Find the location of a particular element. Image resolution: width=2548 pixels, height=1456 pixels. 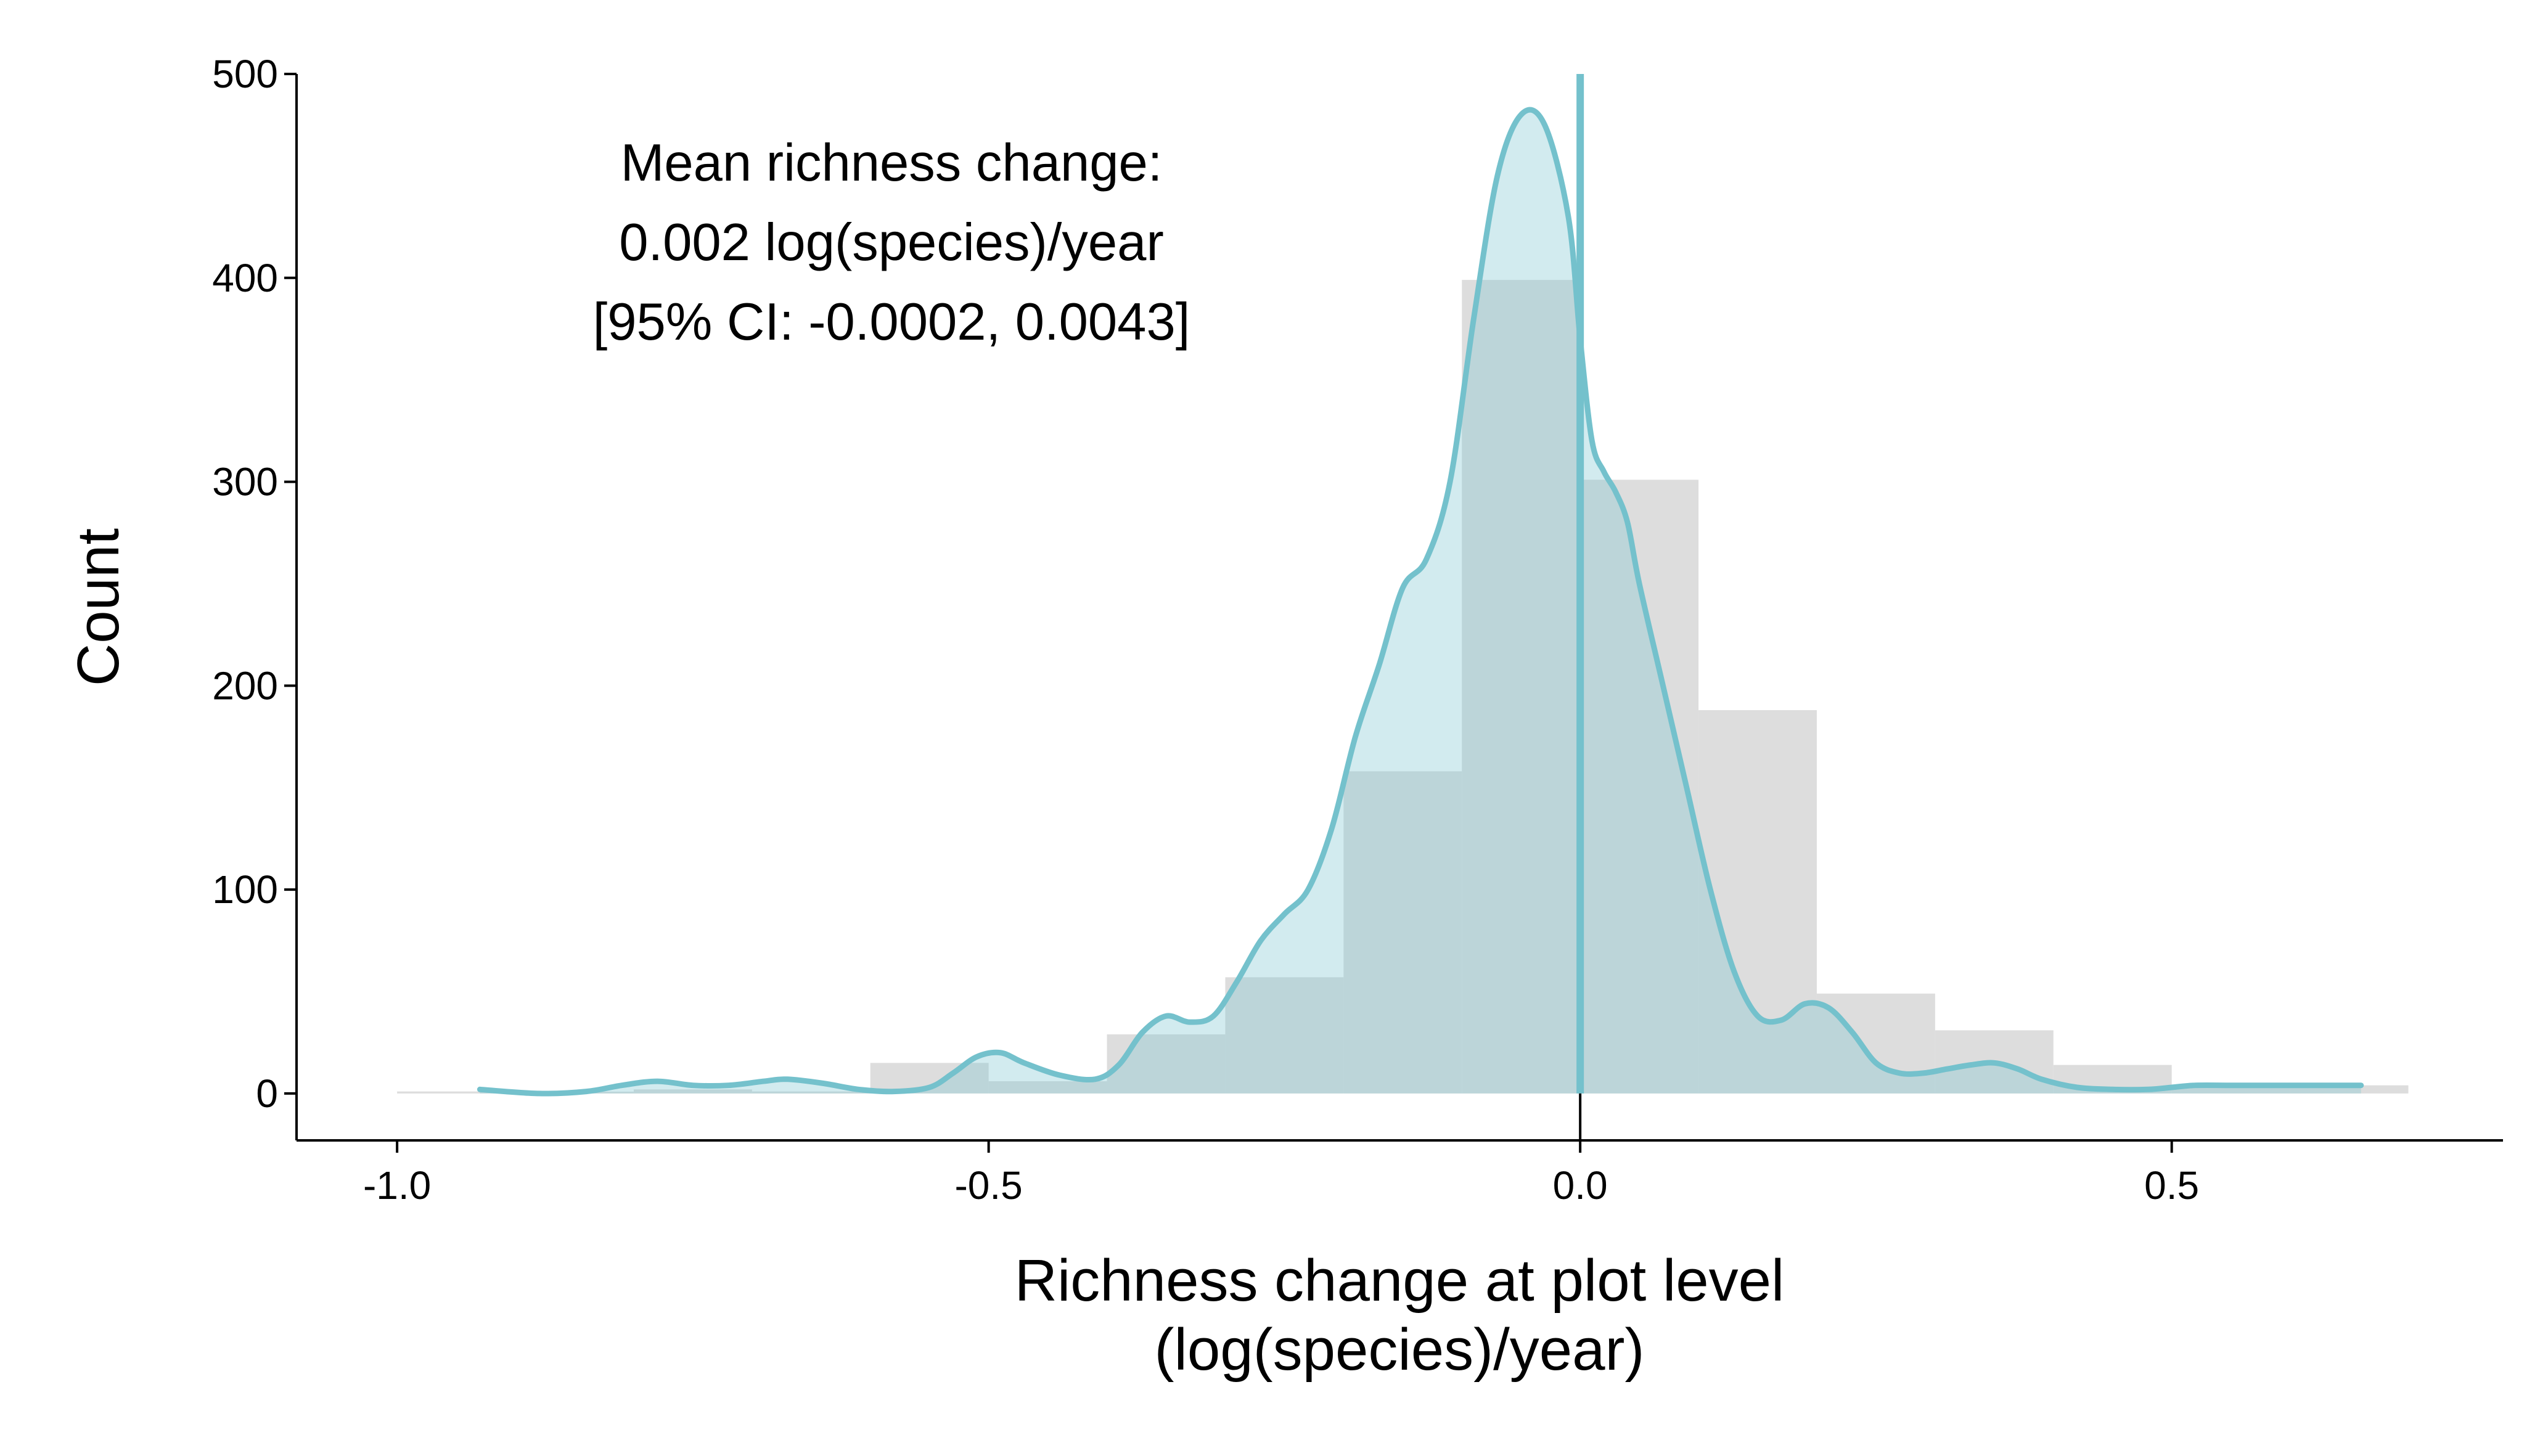

annotation-line-3: [95% CI: -0.0002, 0.0043] is located at coordinates (892, 322).